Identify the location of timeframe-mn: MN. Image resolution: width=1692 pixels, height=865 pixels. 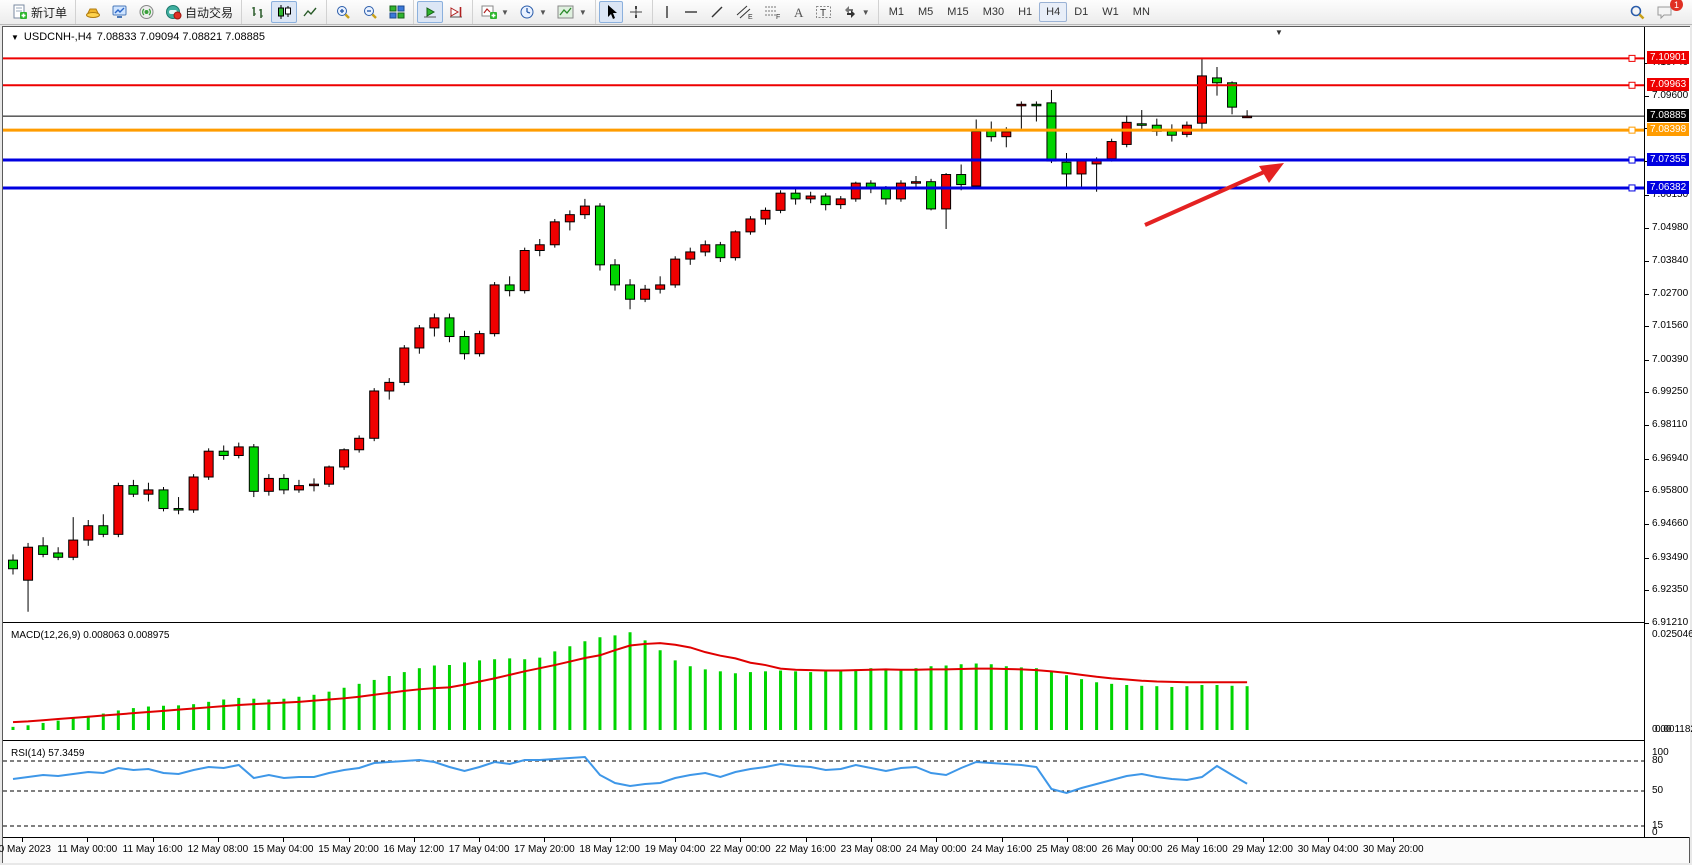
(1141, 12).